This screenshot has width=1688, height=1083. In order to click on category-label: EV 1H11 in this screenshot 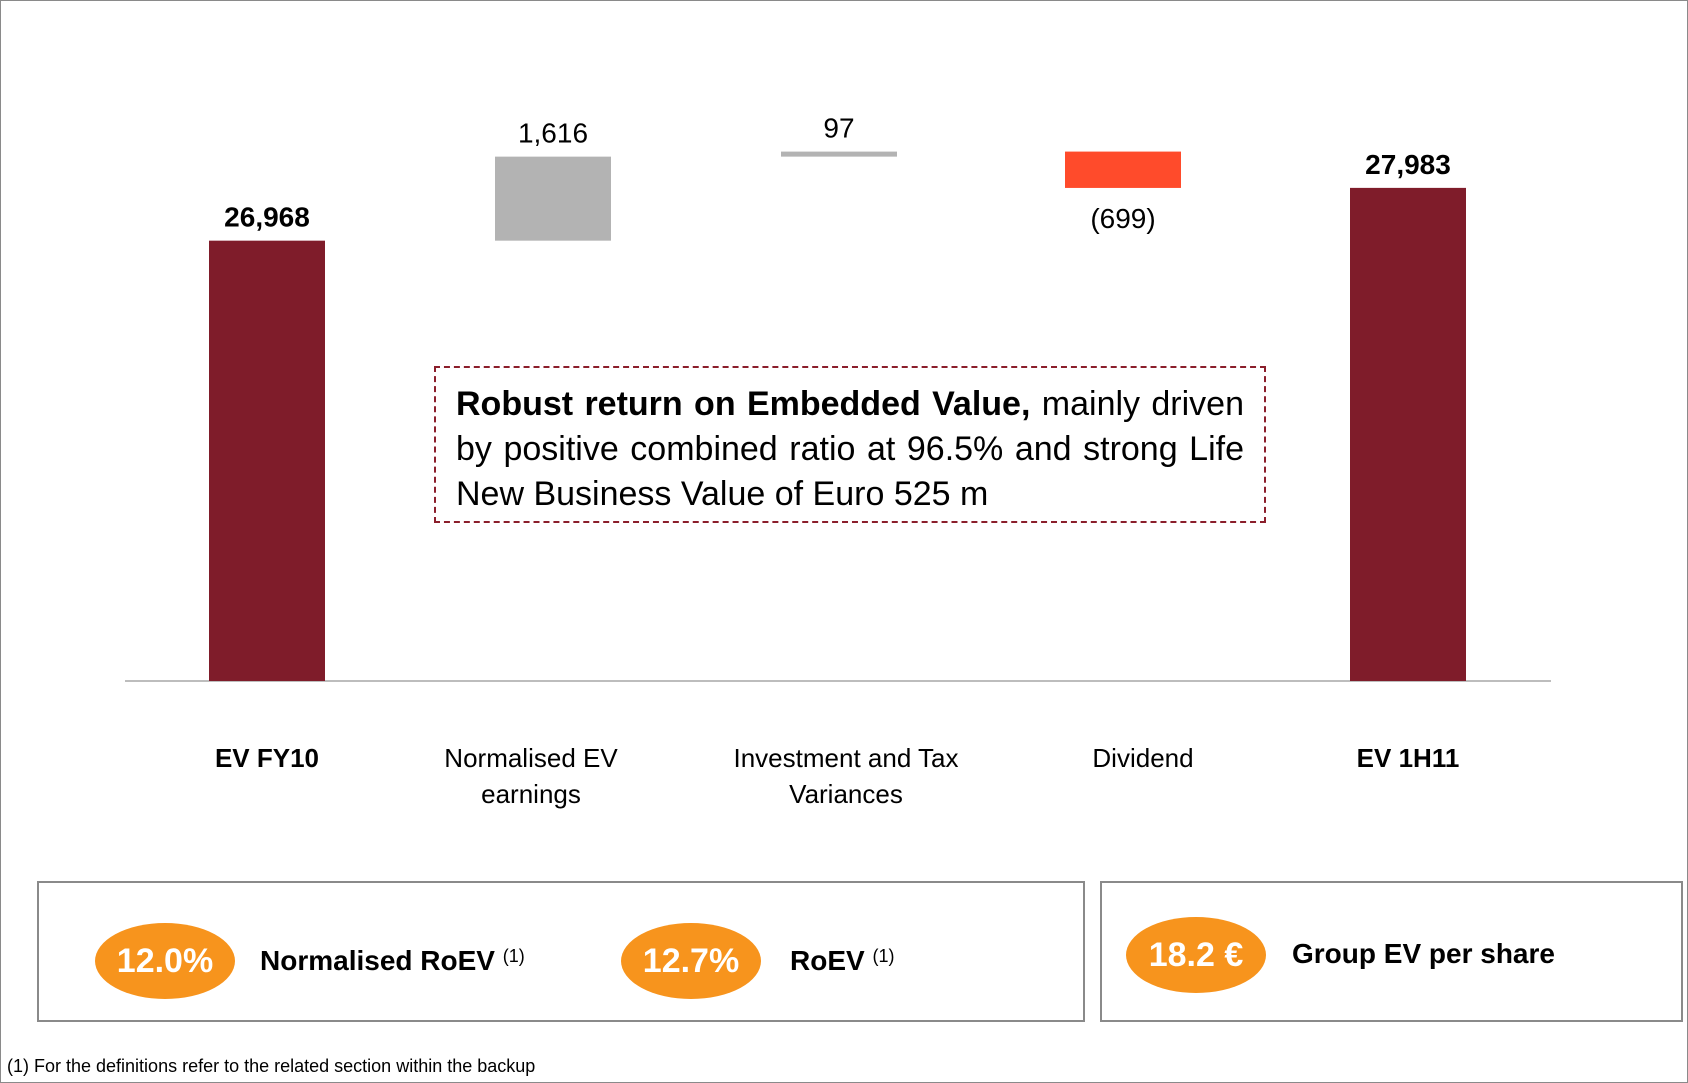, I will do `click(1408, 758)`.